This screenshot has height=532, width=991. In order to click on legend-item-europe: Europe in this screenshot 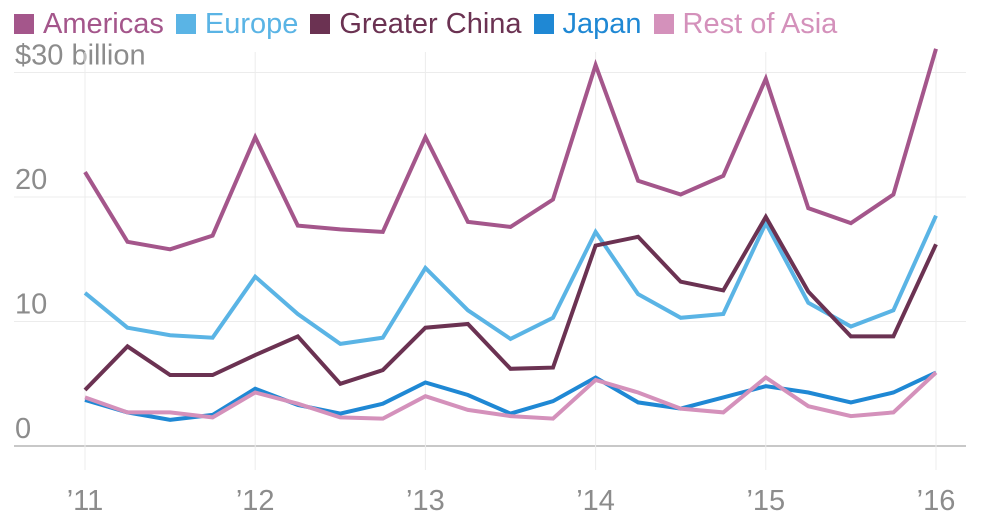, I will do `click(237, 24)`.